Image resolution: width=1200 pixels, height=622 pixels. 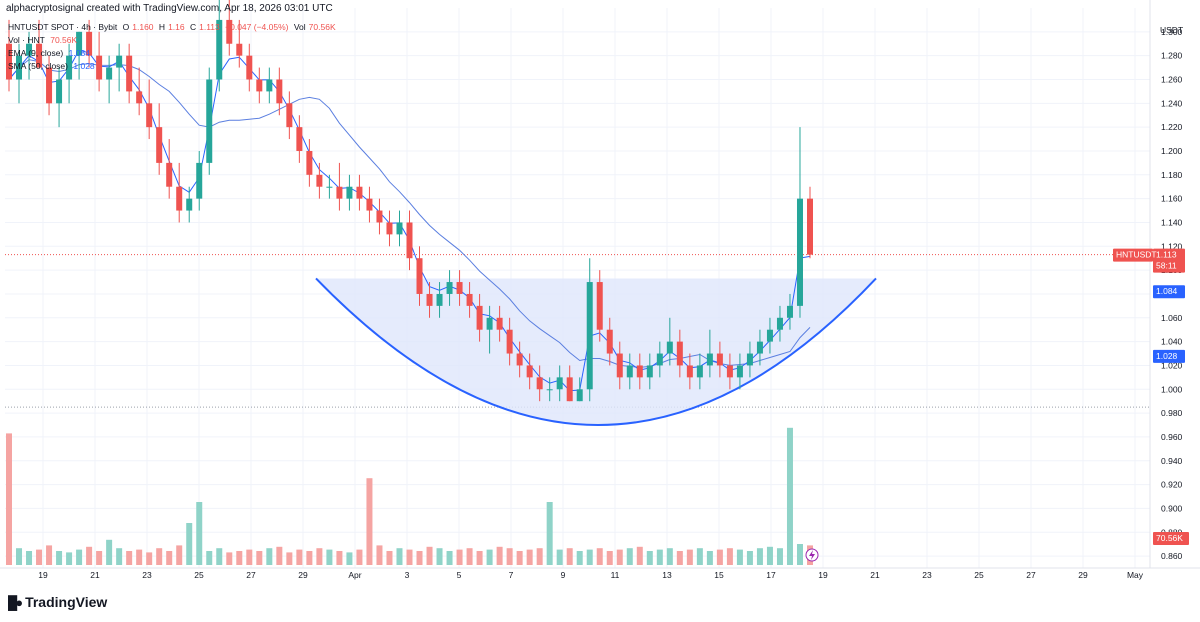 What do you see at coordinates (1171, 30) in the screenshot?
I see `currency-label: USDT` at bounding box center [1171, 30].